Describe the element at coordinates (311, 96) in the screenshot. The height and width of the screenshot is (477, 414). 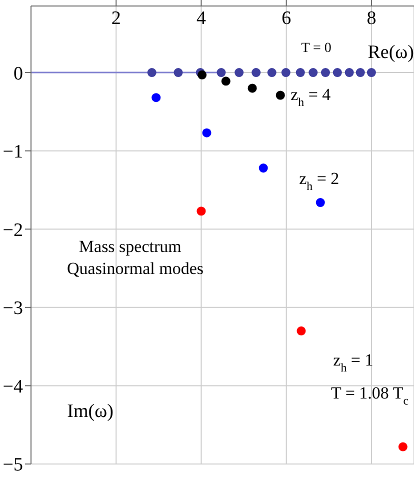
I see `series-label: z$_{h}$ = 4` at that location.